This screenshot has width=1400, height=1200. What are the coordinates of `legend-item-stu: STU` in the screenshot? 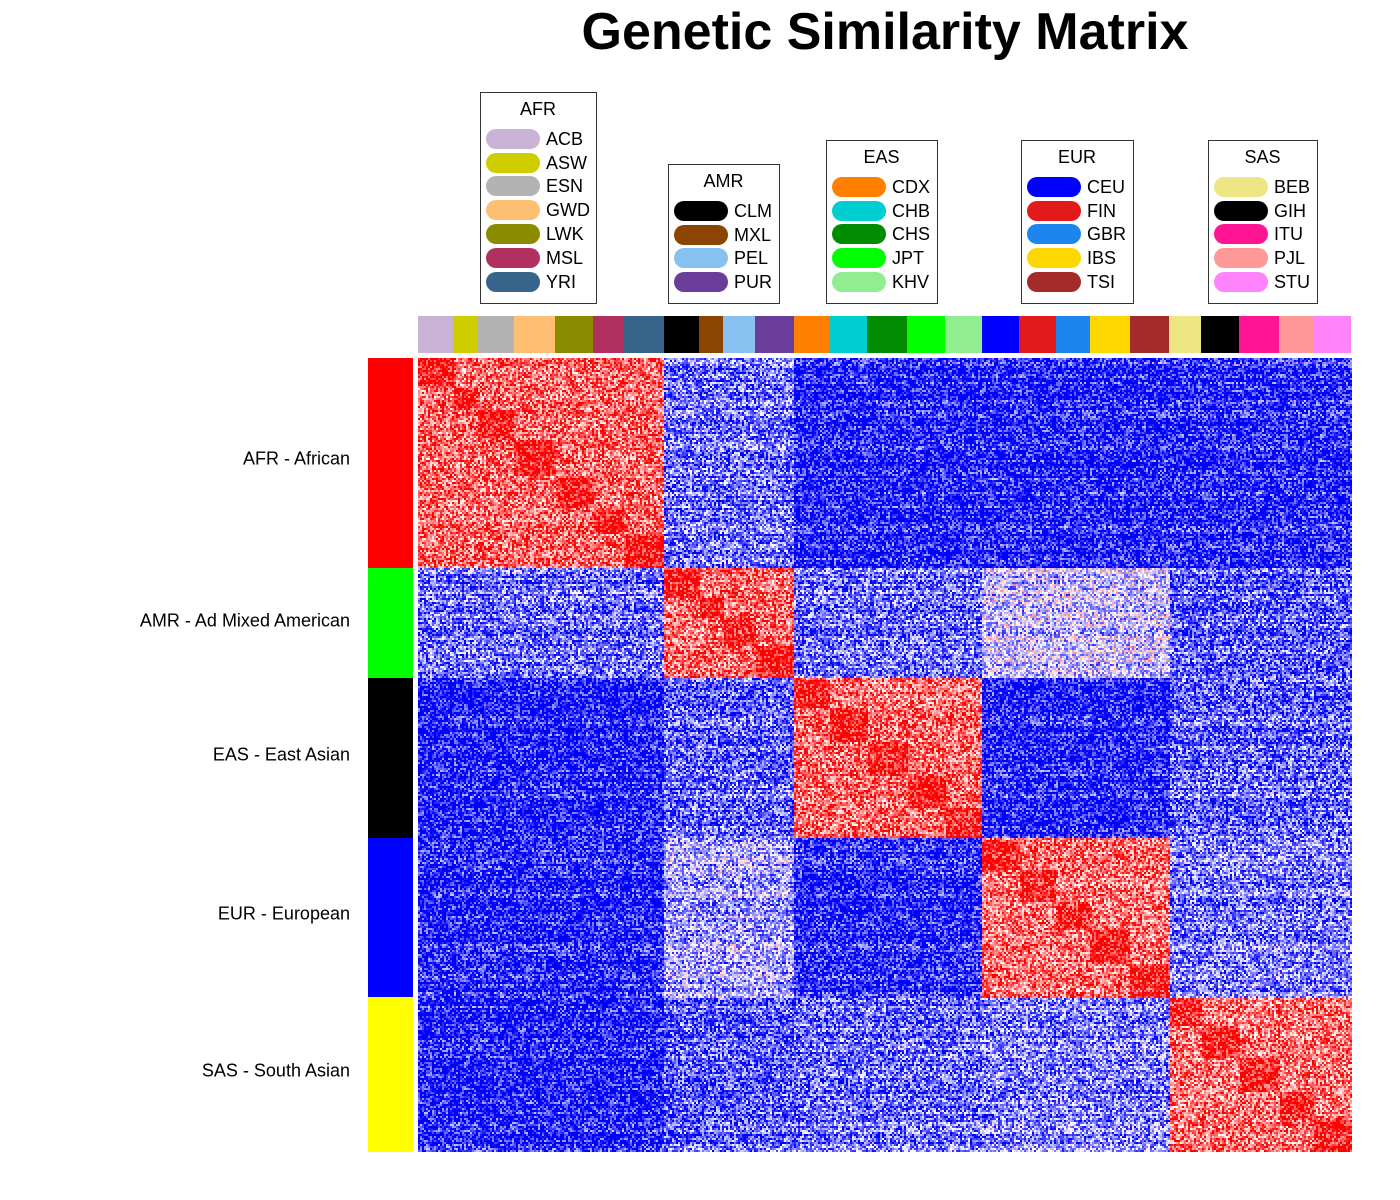 It's located at (1262, 282).